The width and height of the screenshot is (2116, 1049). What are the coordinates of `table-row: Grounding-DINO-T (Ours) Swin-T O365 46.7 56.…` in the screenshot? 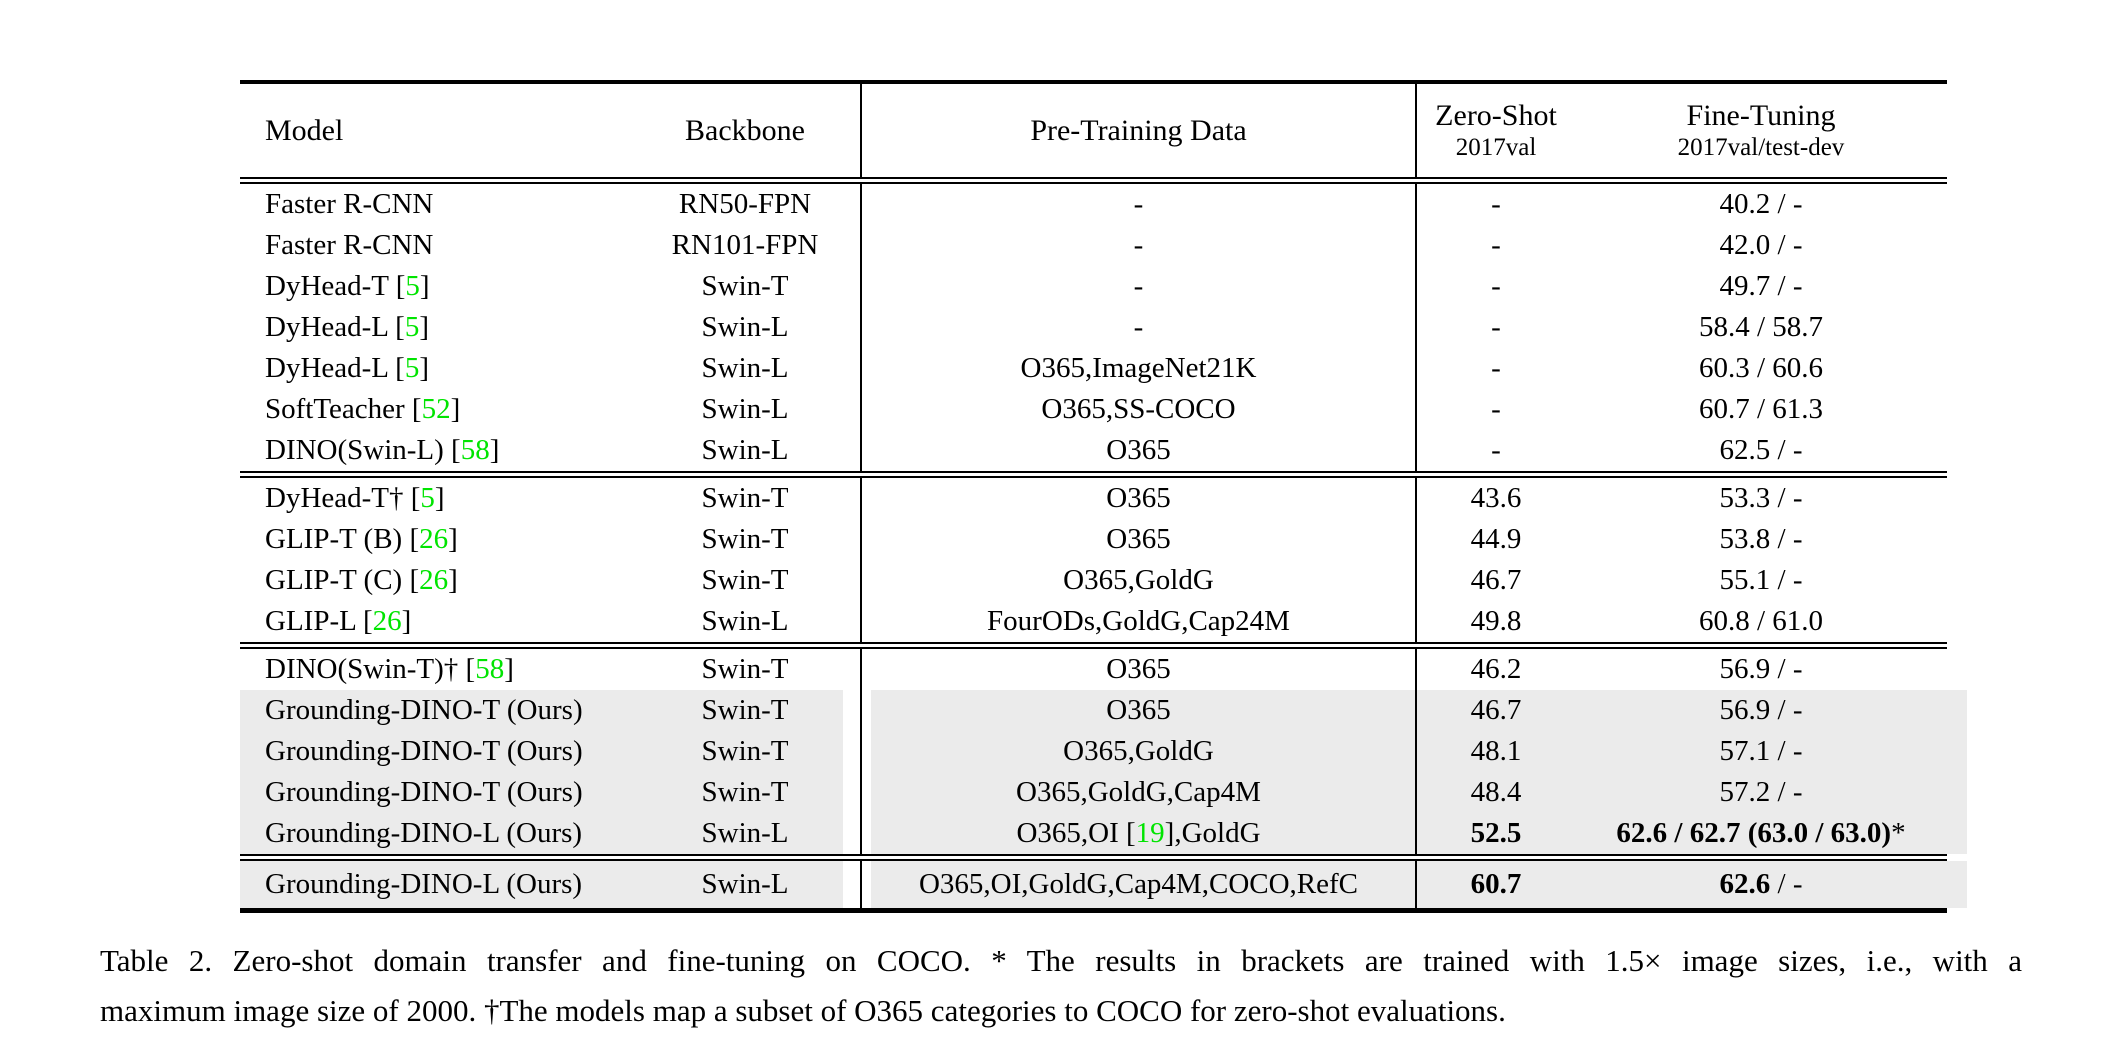 It's located at (1103, 710).